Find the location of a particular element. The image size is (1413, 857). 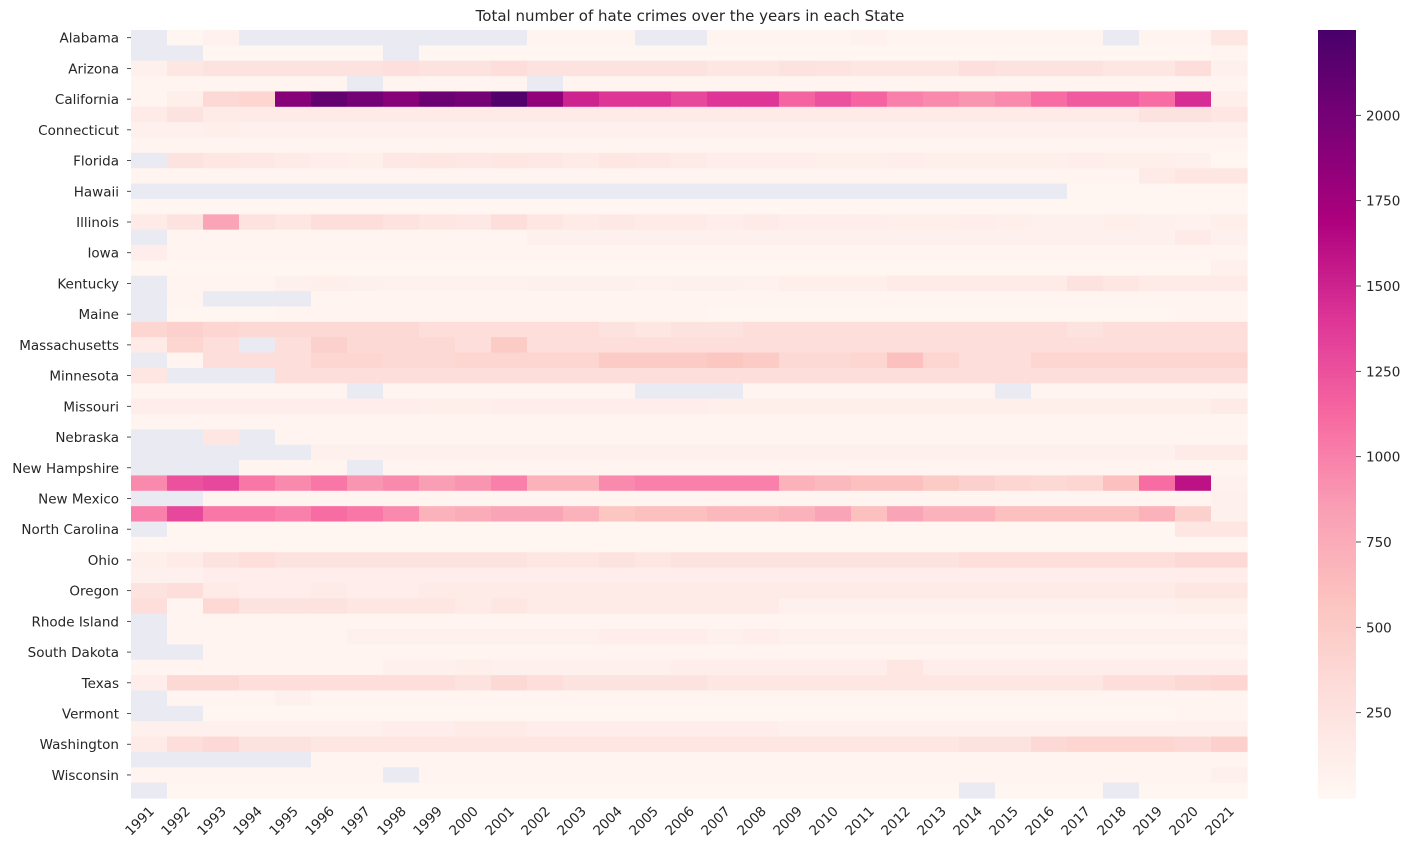

x-tick-label: 1992 is located at coordinates (176, 822).